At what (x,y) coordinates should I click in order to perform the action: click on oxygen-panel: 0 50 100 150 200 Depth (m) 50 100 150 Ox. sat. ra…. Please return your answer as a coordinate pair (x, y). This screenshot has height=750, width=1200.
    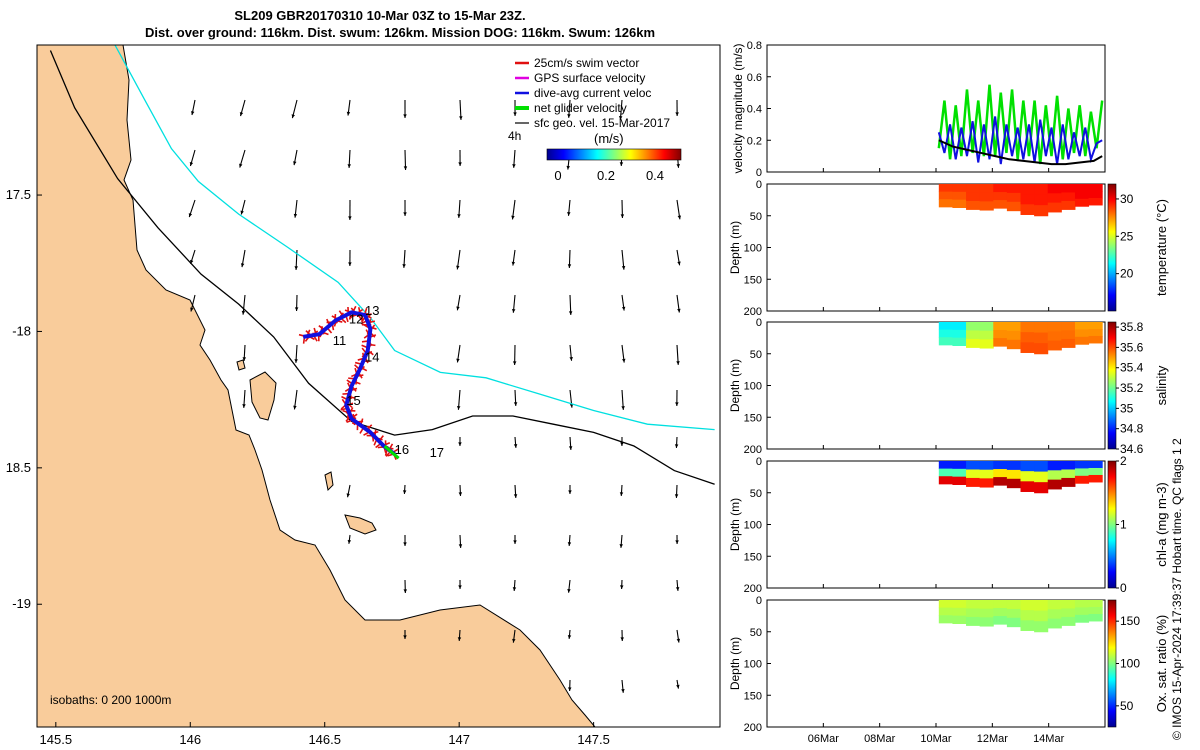
    Looking at the image, I should click on (948, 664).